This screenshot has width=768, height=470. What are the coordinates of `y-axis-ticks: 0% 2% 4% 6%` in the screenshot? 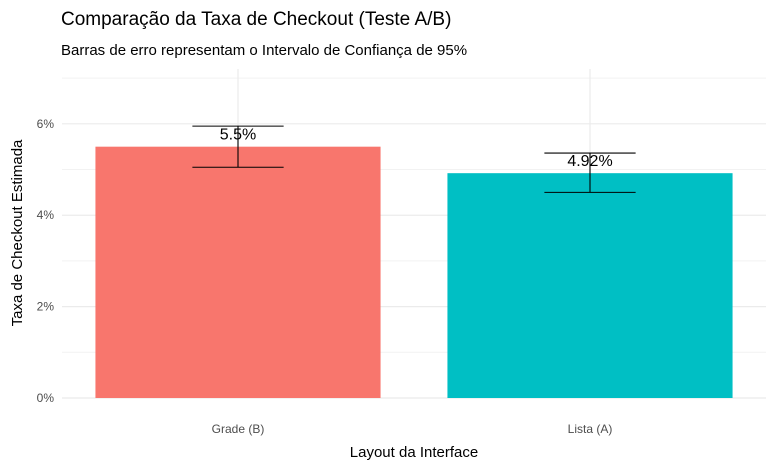 It's located at (46, 261).